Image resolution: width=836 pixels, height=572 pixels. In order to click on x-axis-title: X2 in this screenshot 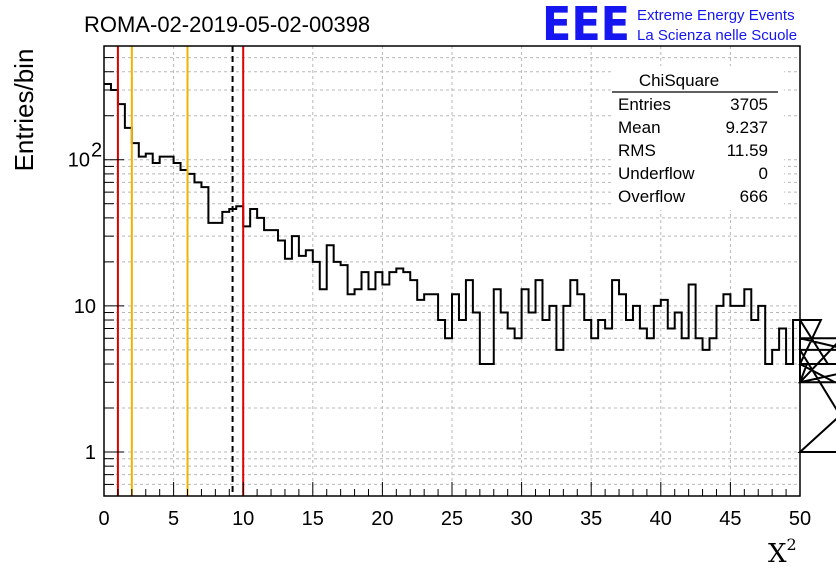, I will do `click(782, 552)`.